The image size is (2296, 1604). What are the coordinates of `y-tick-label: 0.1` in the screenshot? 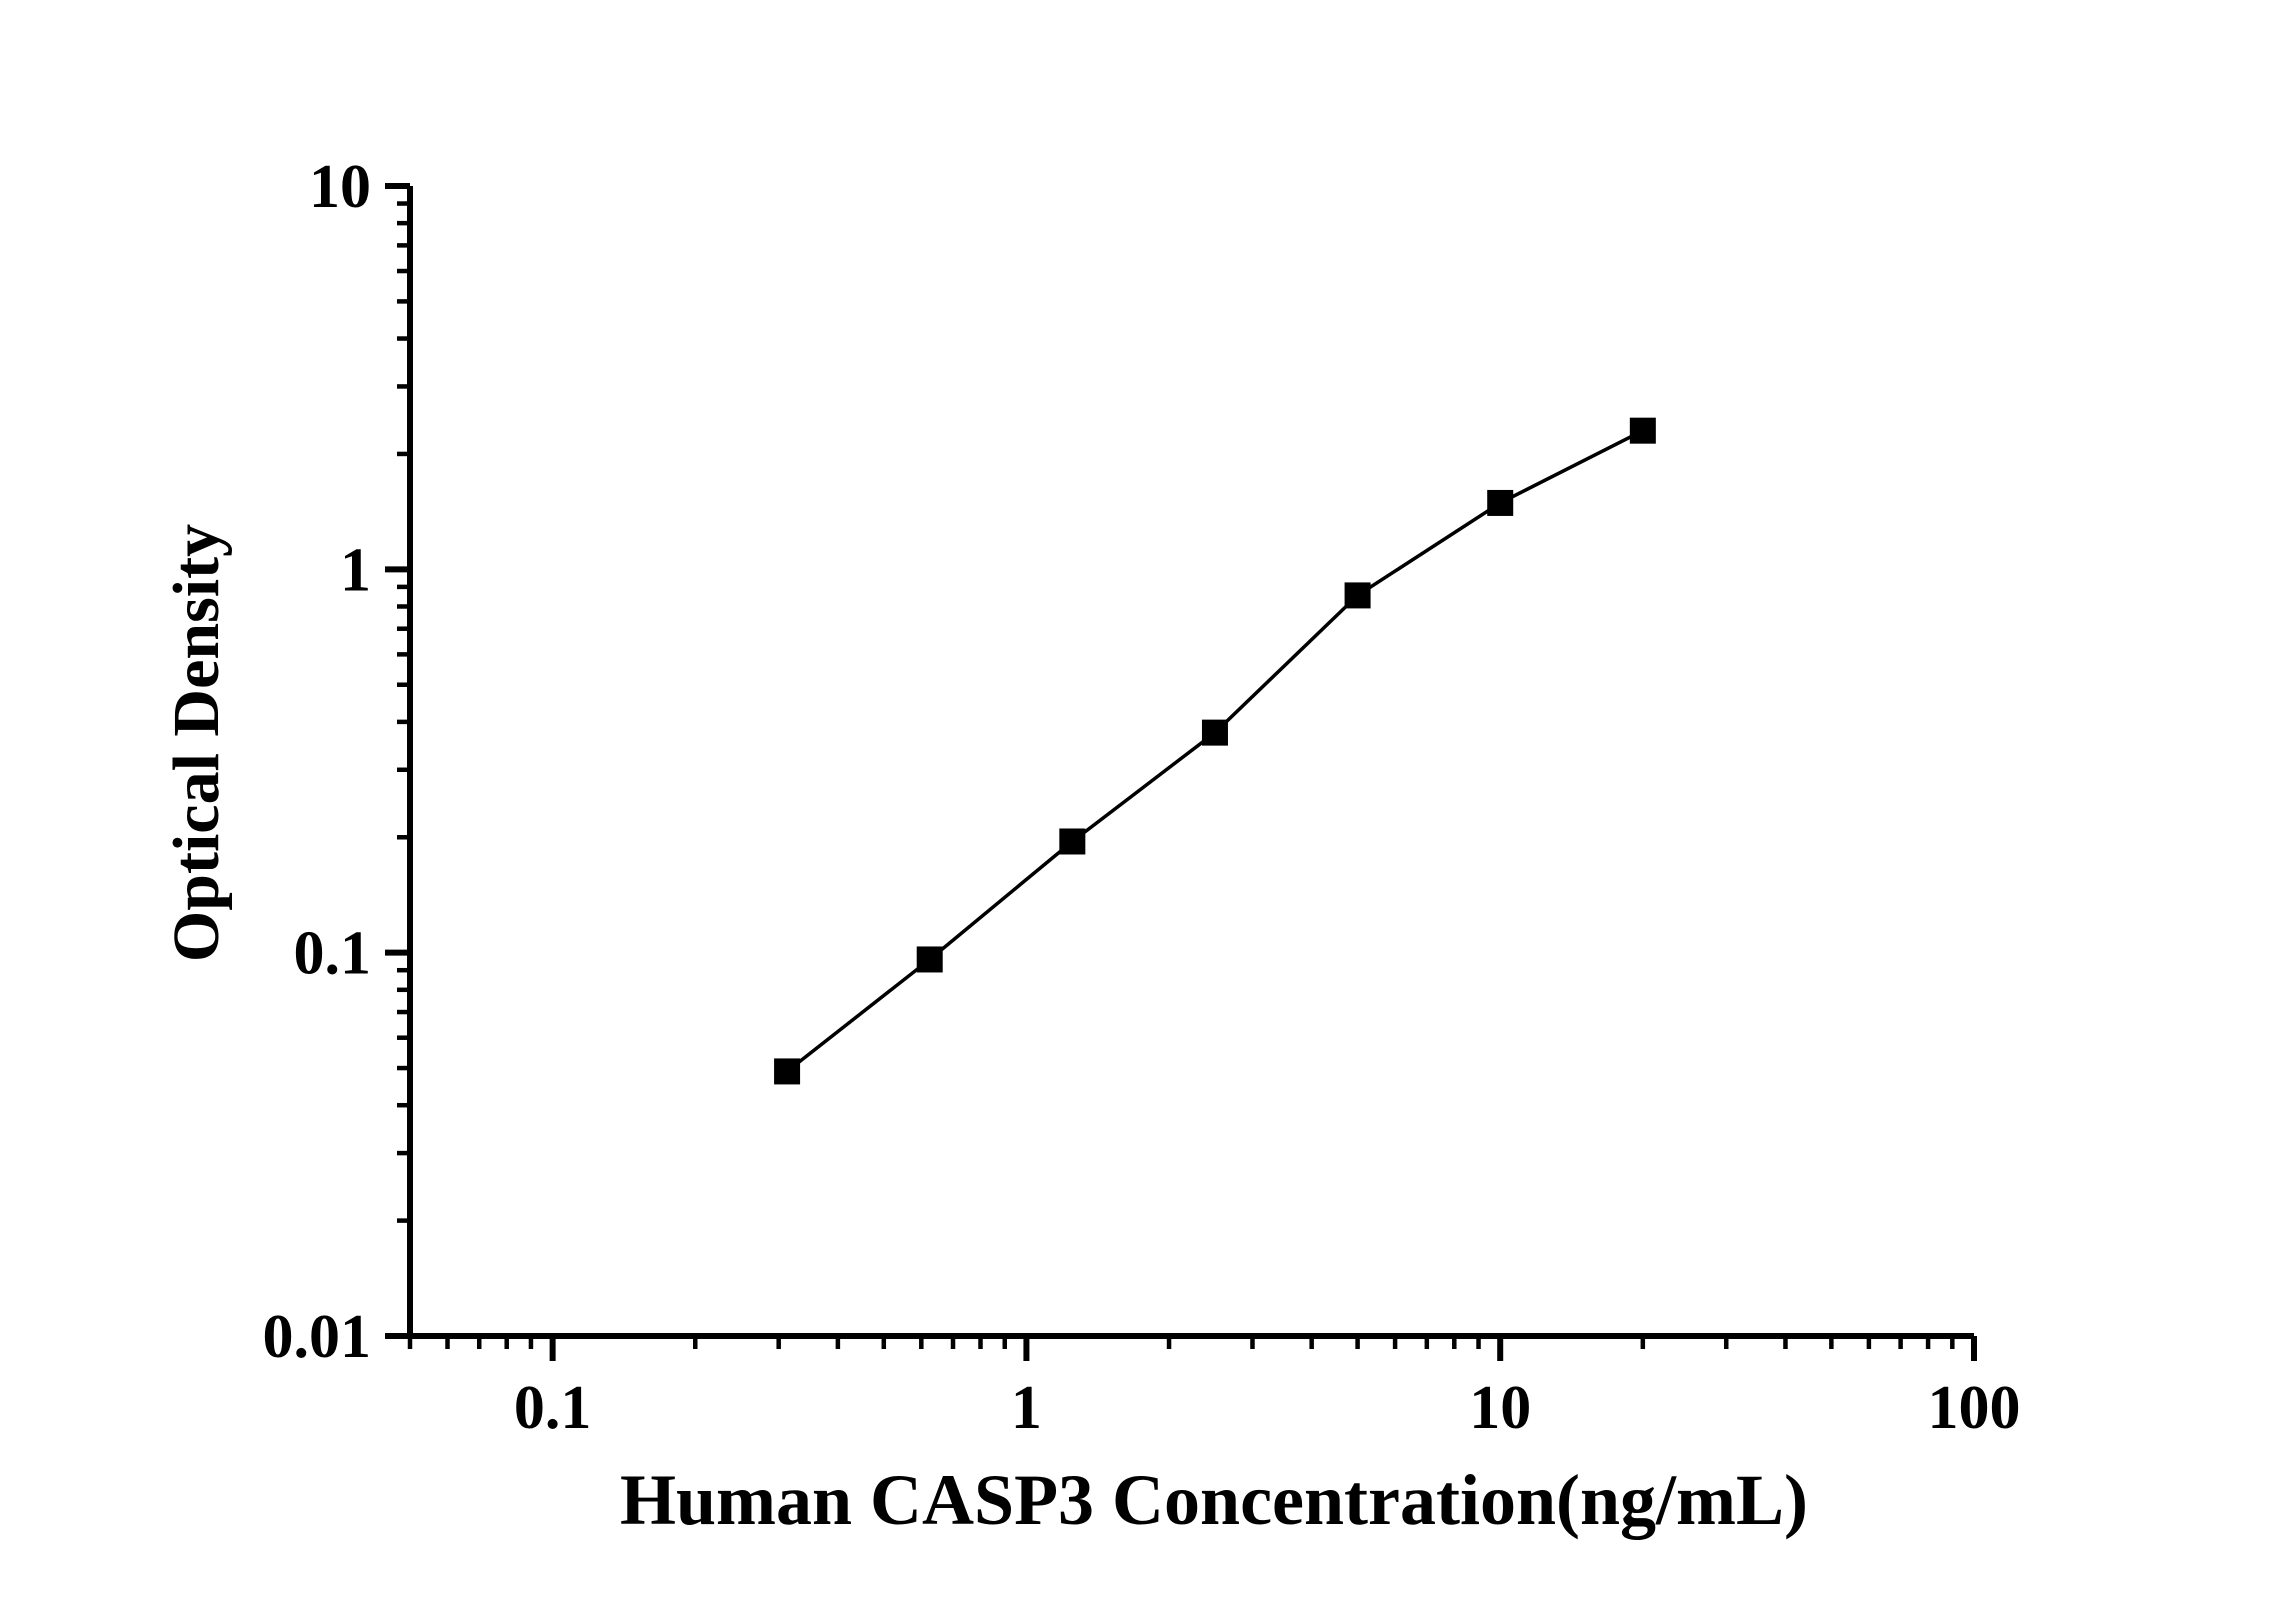 It's located at (333, 954).